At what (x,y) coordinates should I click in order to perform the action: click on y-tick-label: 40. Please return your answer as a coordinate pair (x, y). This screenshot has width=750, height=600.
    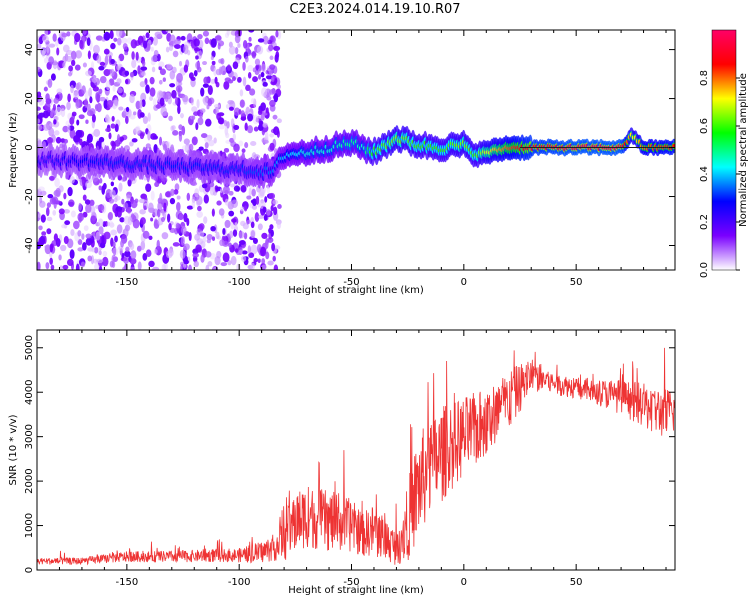
    Looking at the image, I should click on (29, 49).